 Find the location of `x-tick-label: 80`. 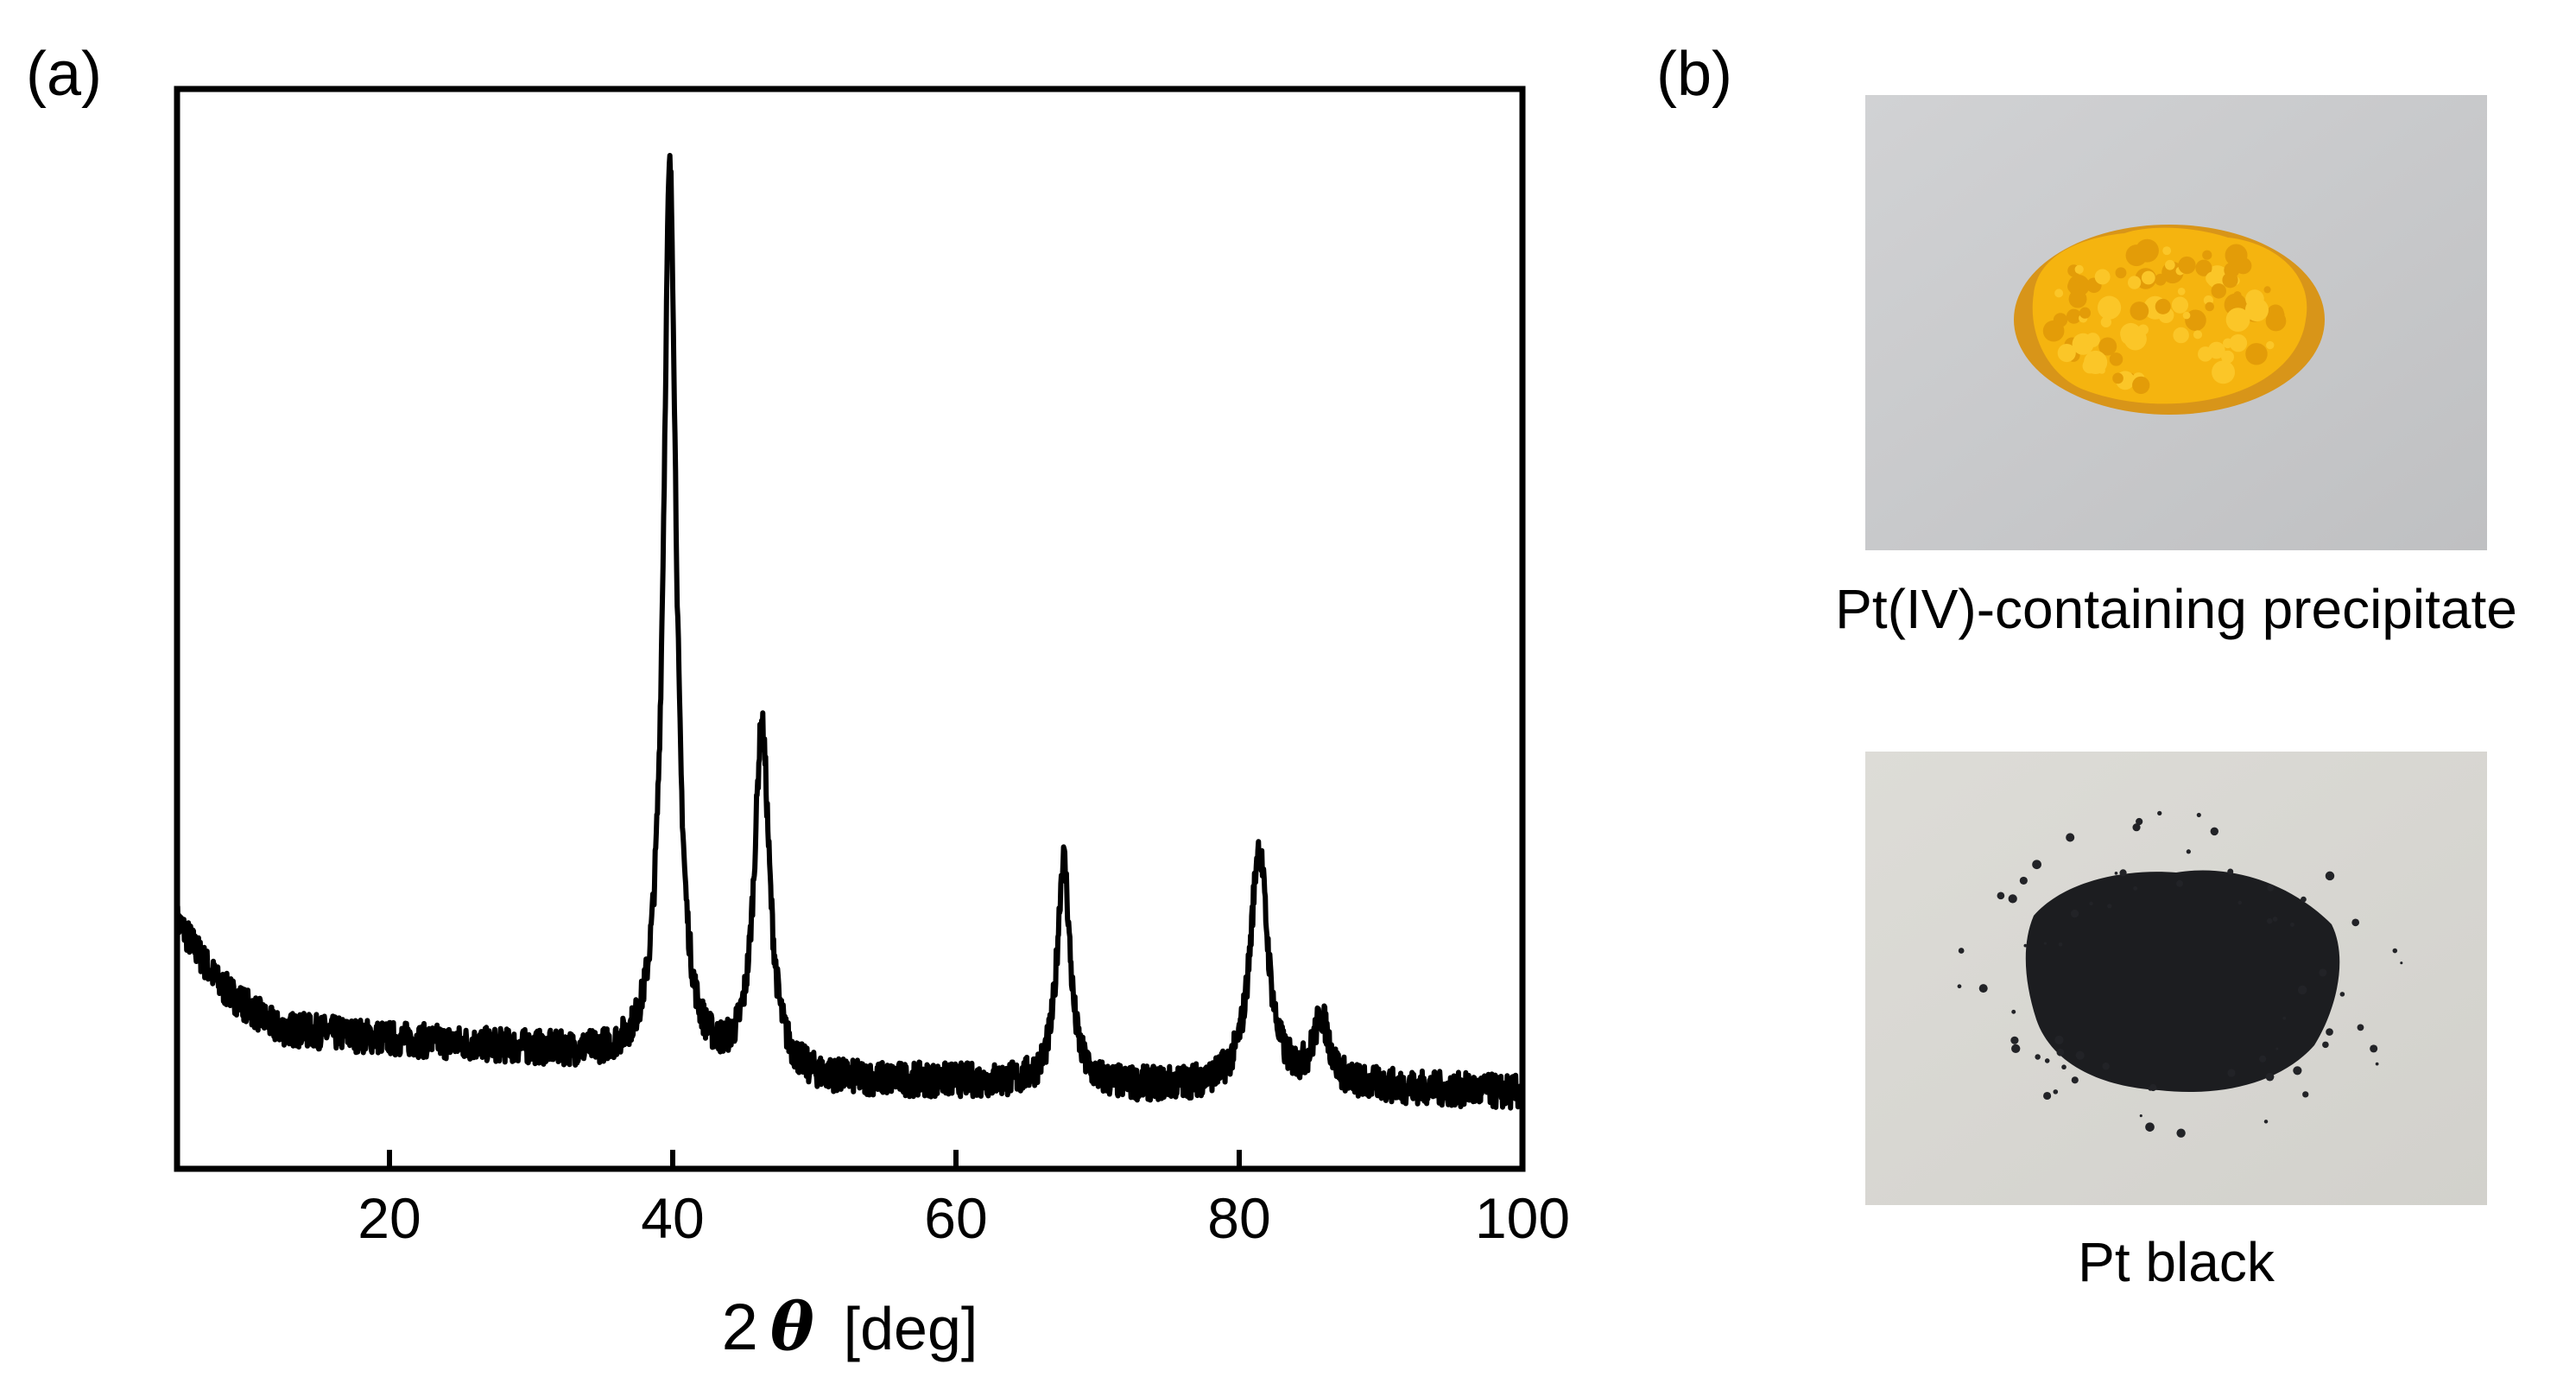

x-tick-label: 80 is located at coordinates (1238, 1218).